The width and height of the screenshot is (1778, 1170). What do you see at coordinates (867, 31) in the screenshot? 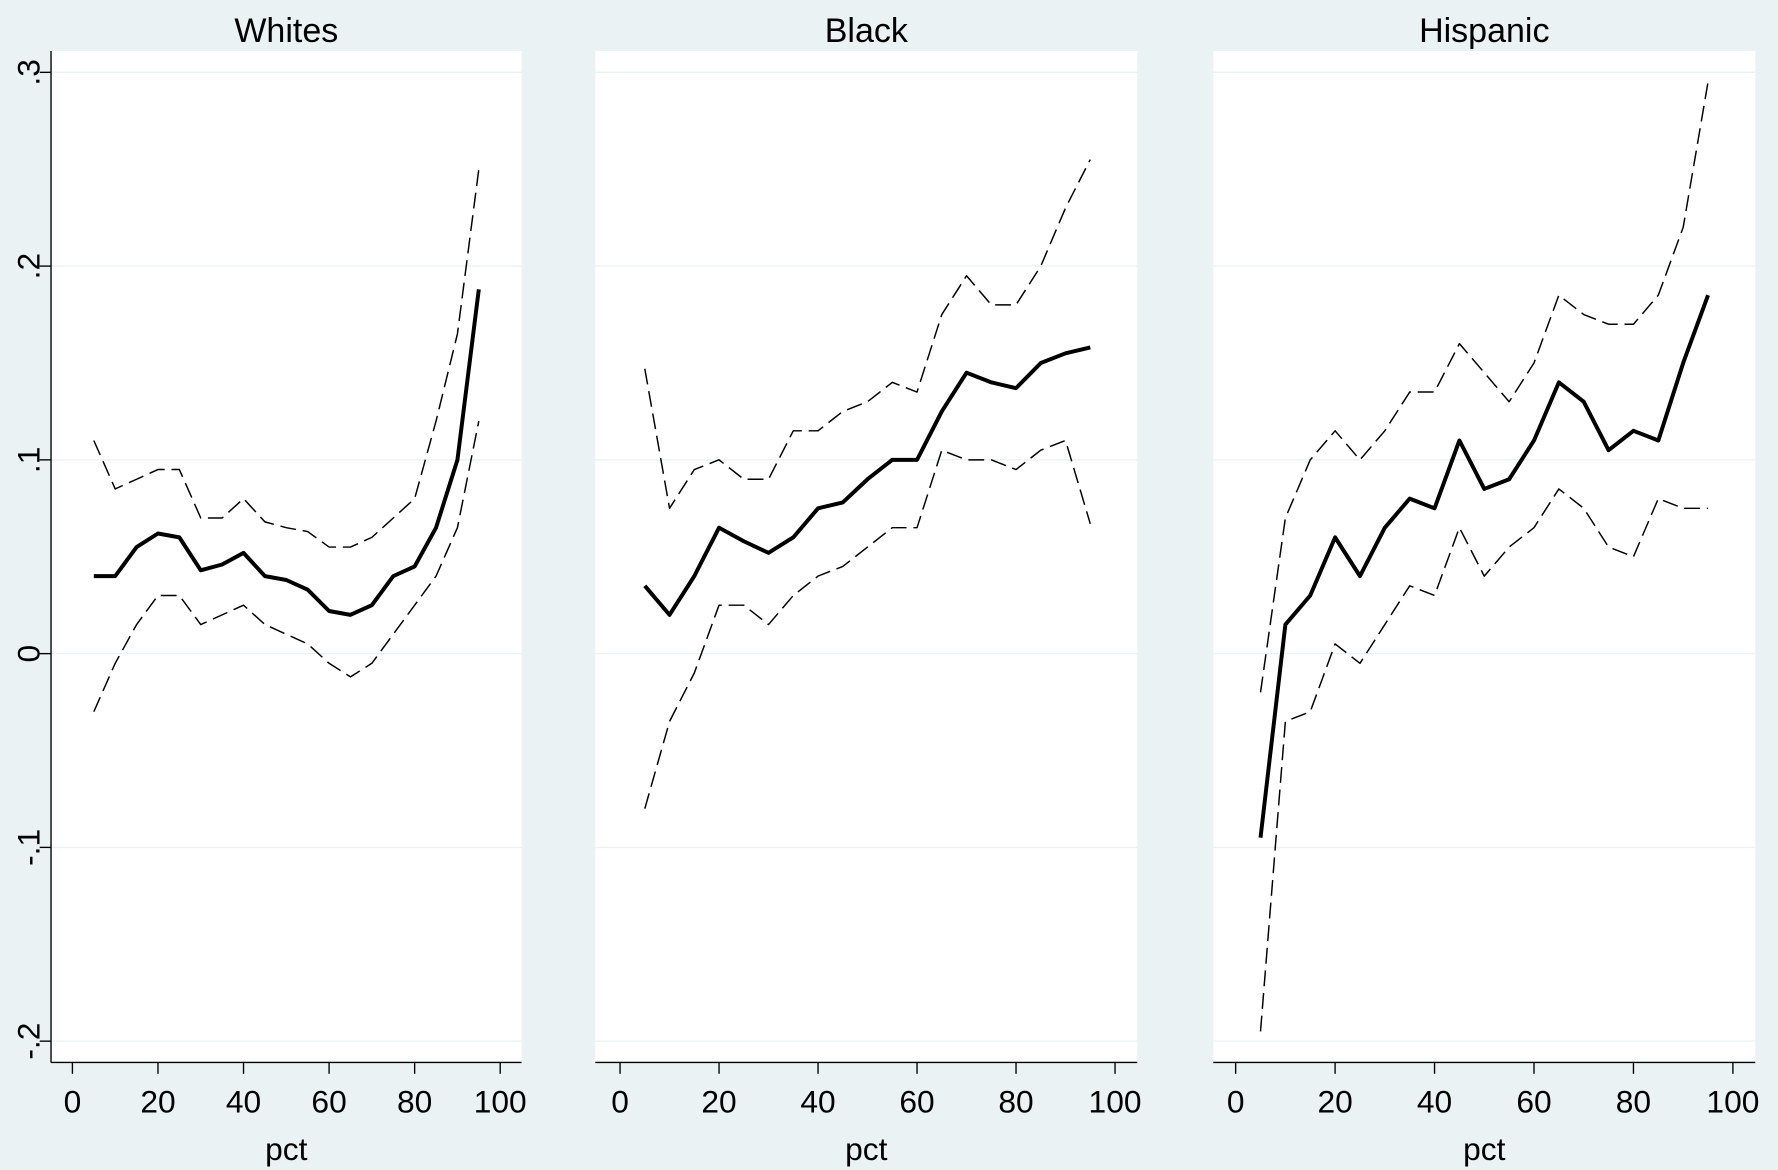
I see `panel-title: Black` at bounding box center [867, 31].